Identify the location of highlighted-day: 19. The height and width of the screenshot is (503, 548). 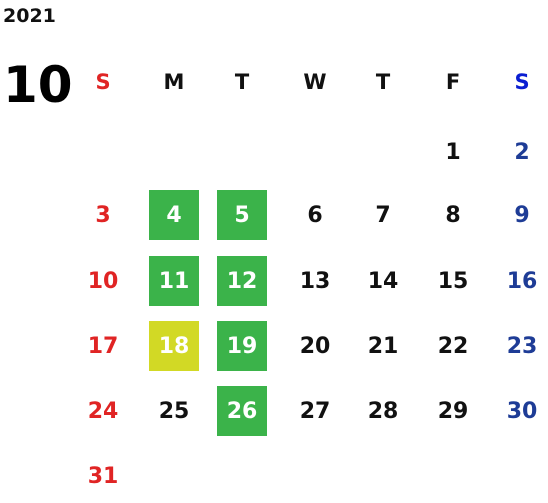
(242, 346).